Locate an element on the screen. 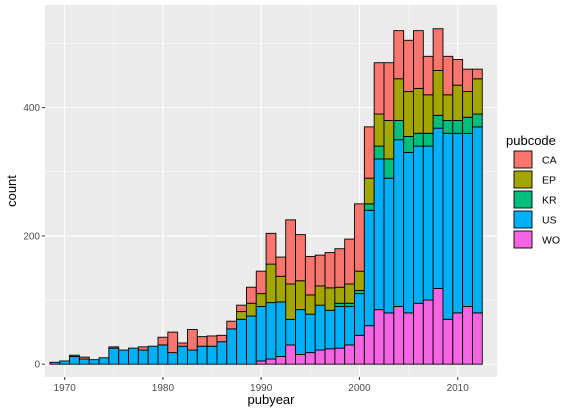 This screenshot has width=578, height=412. legend-title: pubcode is located at coordinates (531, 140).